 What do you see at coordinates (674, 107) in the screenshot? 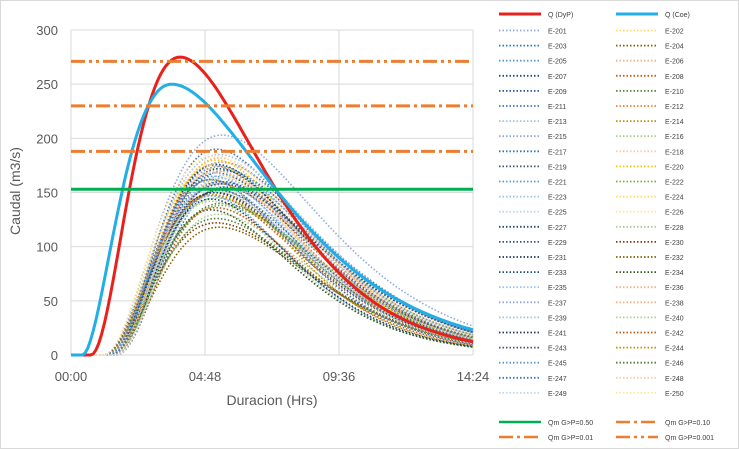
I see `legend-label-e-212: E-212` at bounding box center [674, 107].